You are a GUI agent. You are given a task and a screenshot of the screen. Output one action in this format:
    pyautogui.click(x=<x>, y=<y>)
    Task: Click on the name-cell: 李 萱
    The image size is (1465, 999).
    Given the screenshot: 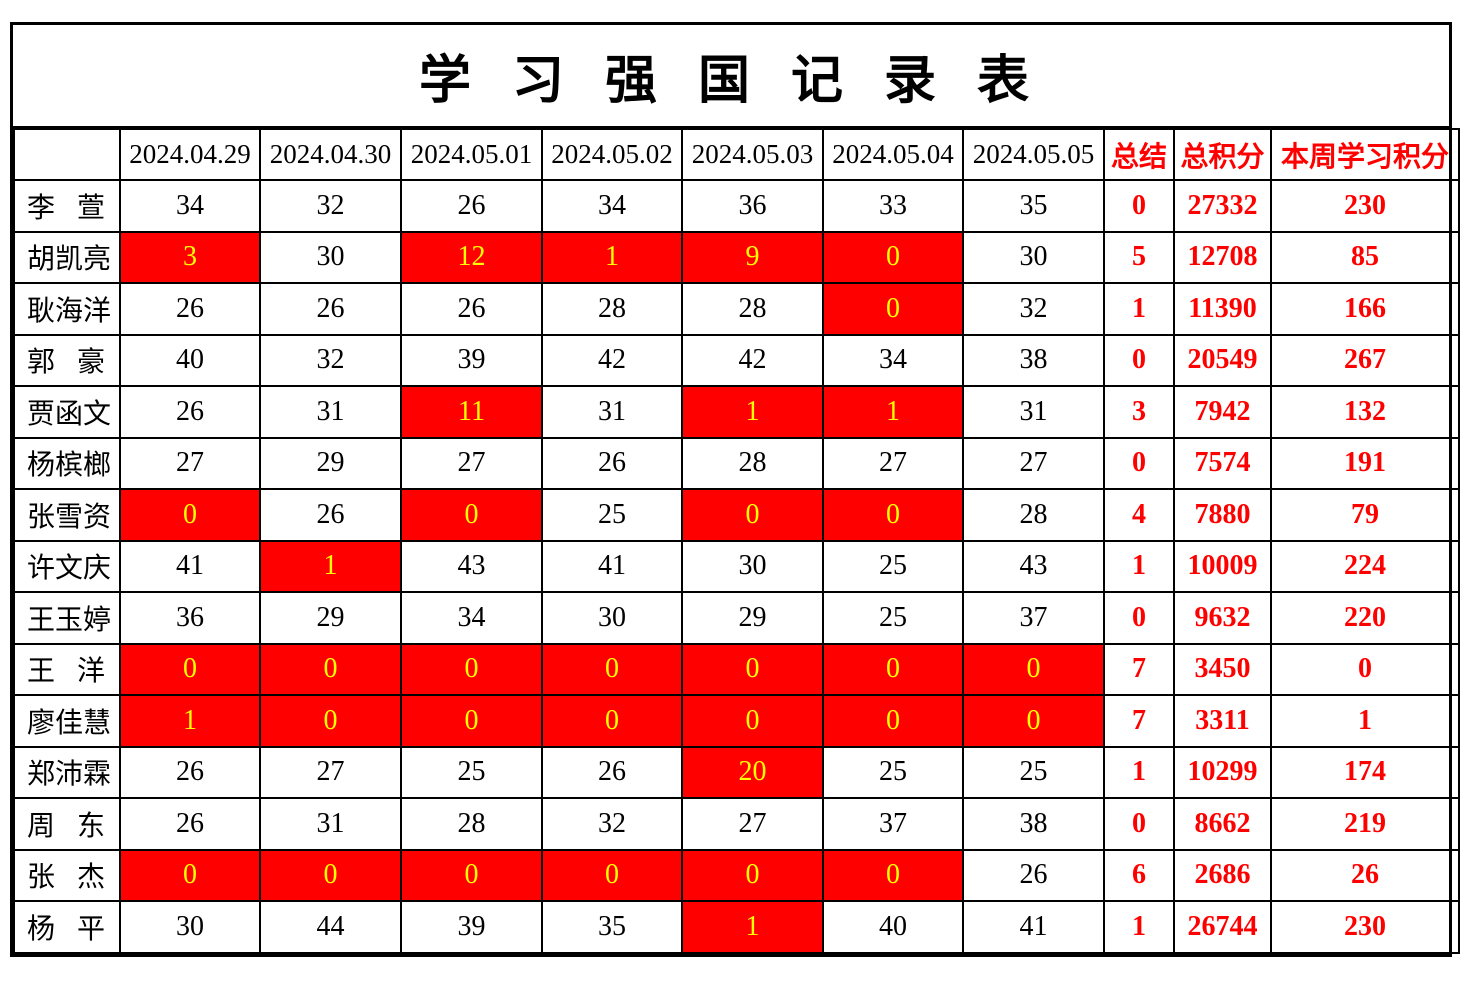 What is the action you would take?
    pyautogui.click(x=67, y=206)
    